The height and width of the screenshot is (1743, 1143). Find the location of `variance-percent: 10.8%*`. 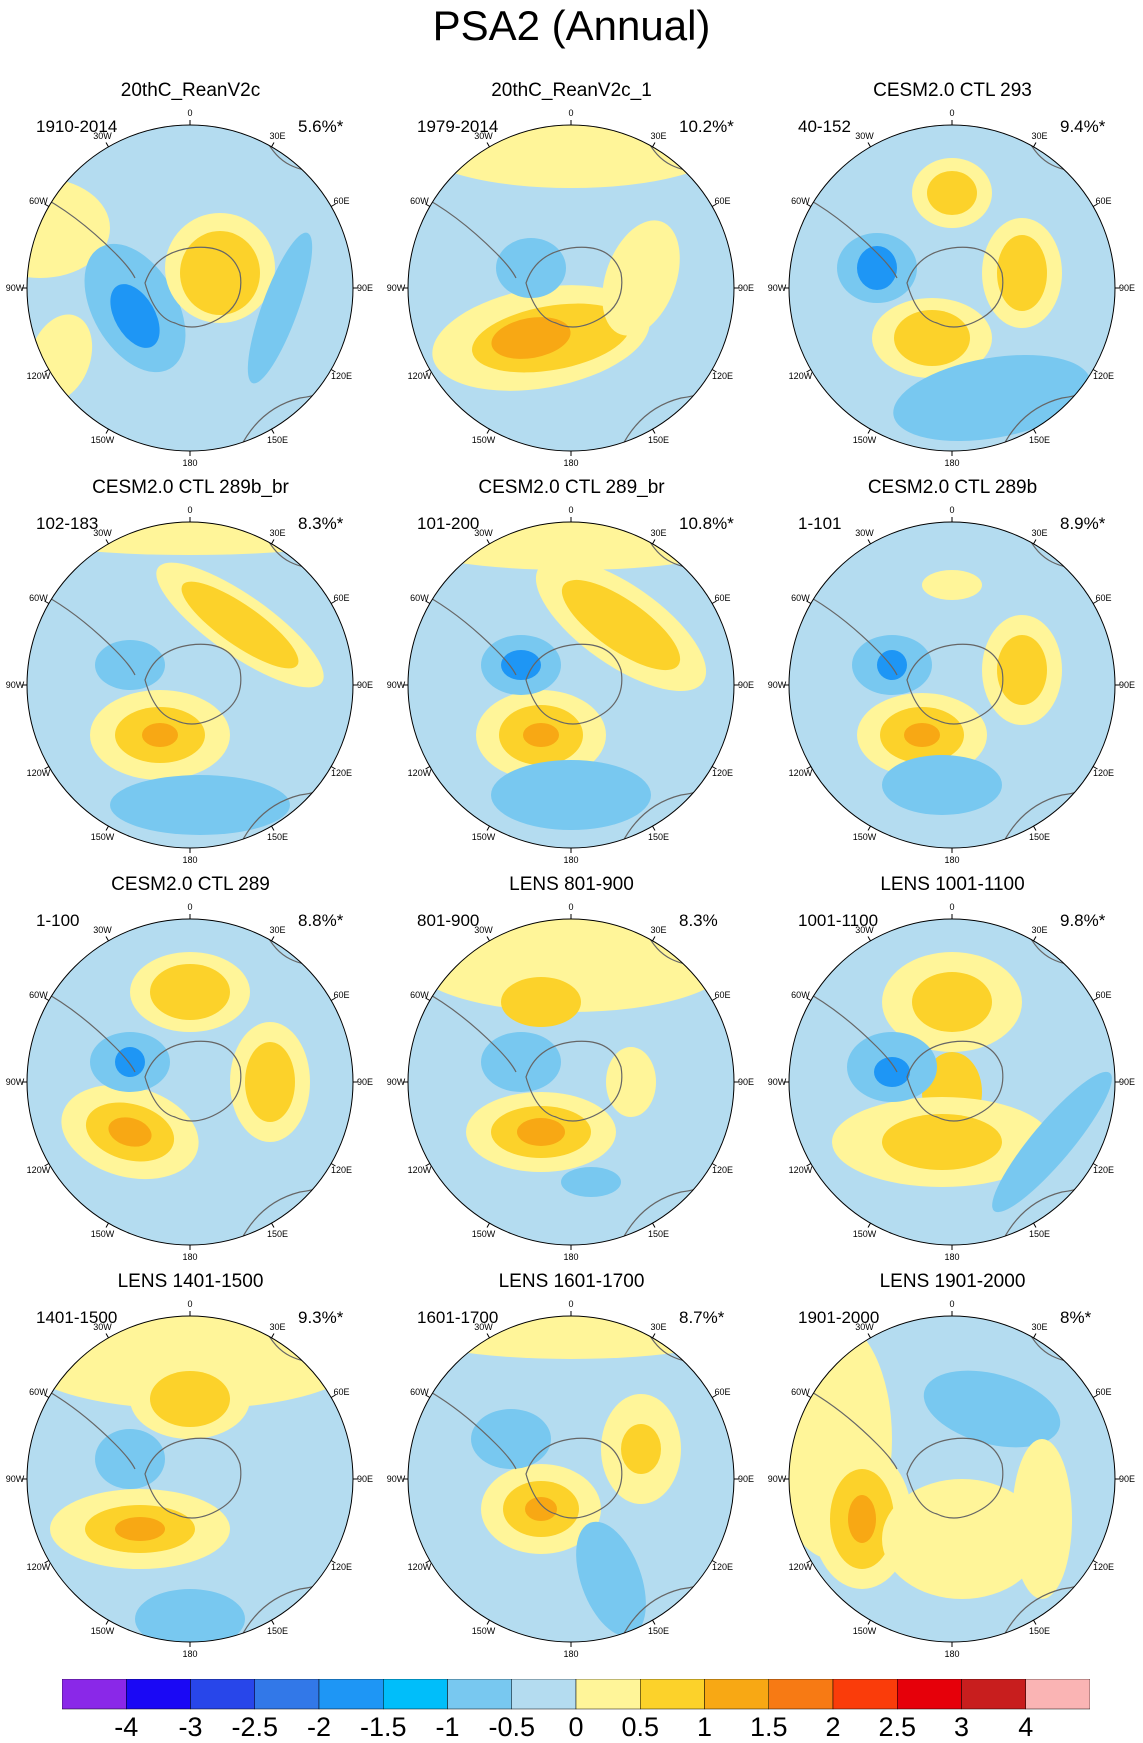

variance-percent: 10.8%* is located at coordinates (706, 523).